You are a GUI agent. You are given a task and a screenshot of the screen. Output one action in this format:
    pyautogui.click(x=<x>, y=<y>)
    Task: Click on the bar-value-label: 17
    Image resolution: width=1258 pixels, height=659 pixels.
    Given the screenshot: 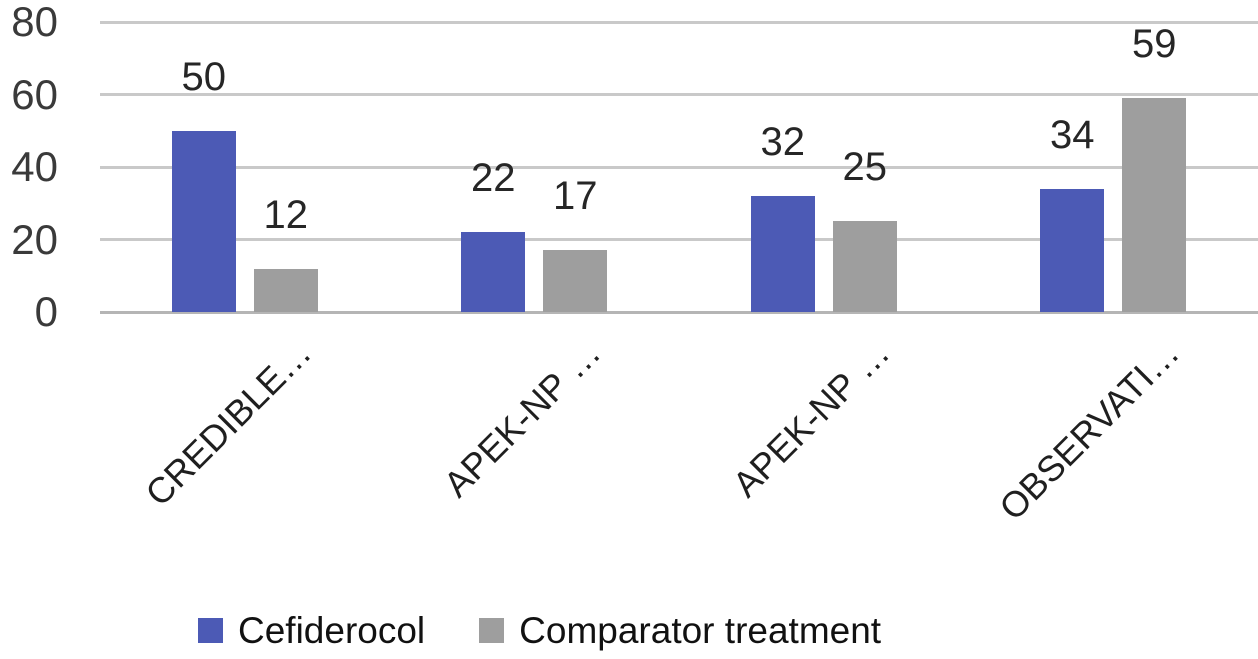 What is the action you would take?
    pyautogui.click(x=575, y=196)
    